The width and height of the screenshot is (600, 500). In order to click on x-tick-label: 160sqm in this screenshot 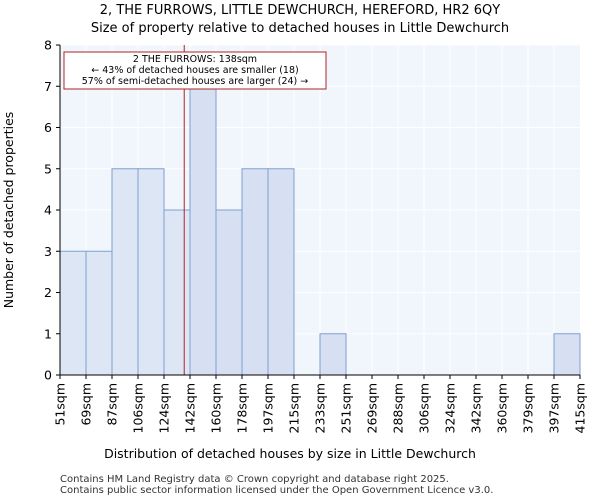, I will do `click(216, 408)`.